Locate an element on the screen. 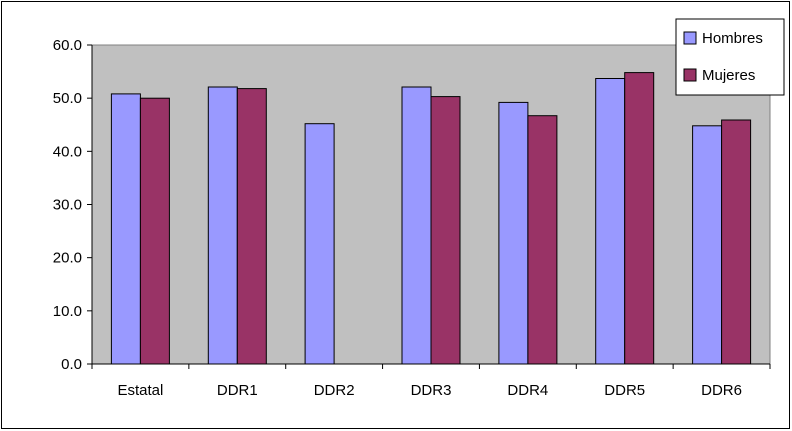 The image size is (792, 431). bar-hombres-ddr2 is located at coordinates (319, 244).